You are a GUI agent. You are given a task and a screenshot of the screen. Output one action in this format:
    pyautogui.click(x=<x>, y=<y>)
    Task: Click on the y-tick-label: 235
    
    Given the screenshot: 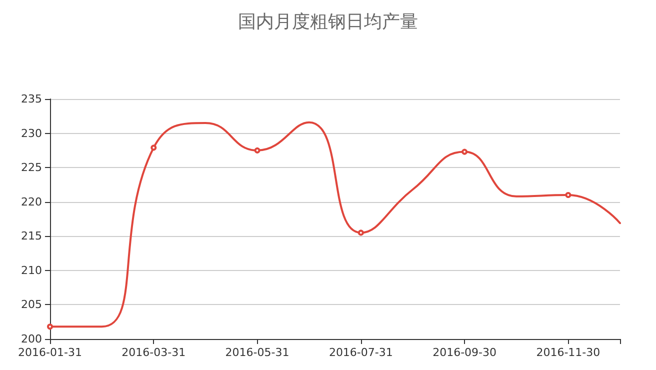 What is the action you would take?
    pyautogui.click(x=31, y=99)
    